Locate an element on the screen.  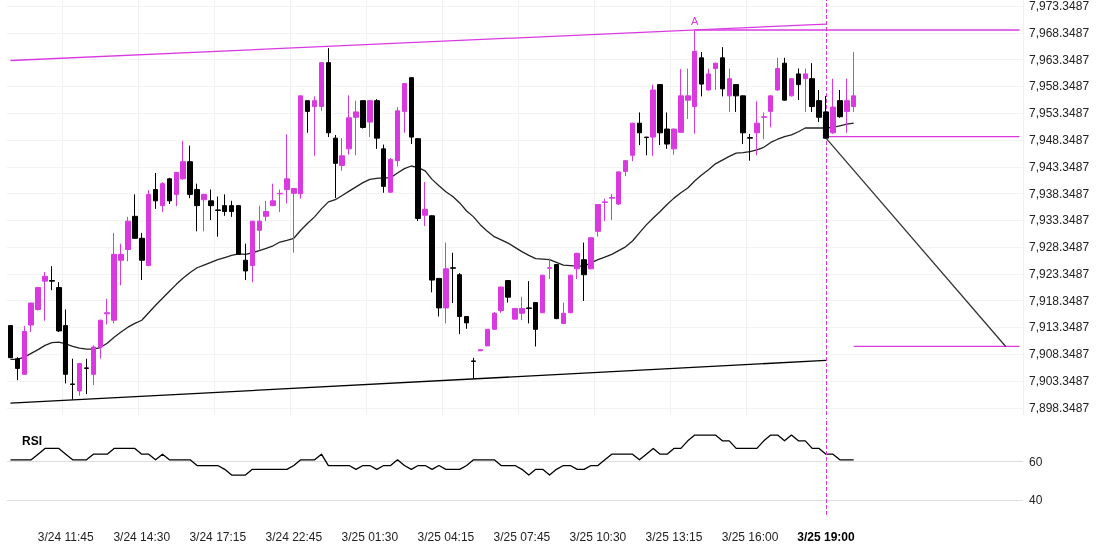
y-tick-label: 40 is located at coordinates (1036, 499).